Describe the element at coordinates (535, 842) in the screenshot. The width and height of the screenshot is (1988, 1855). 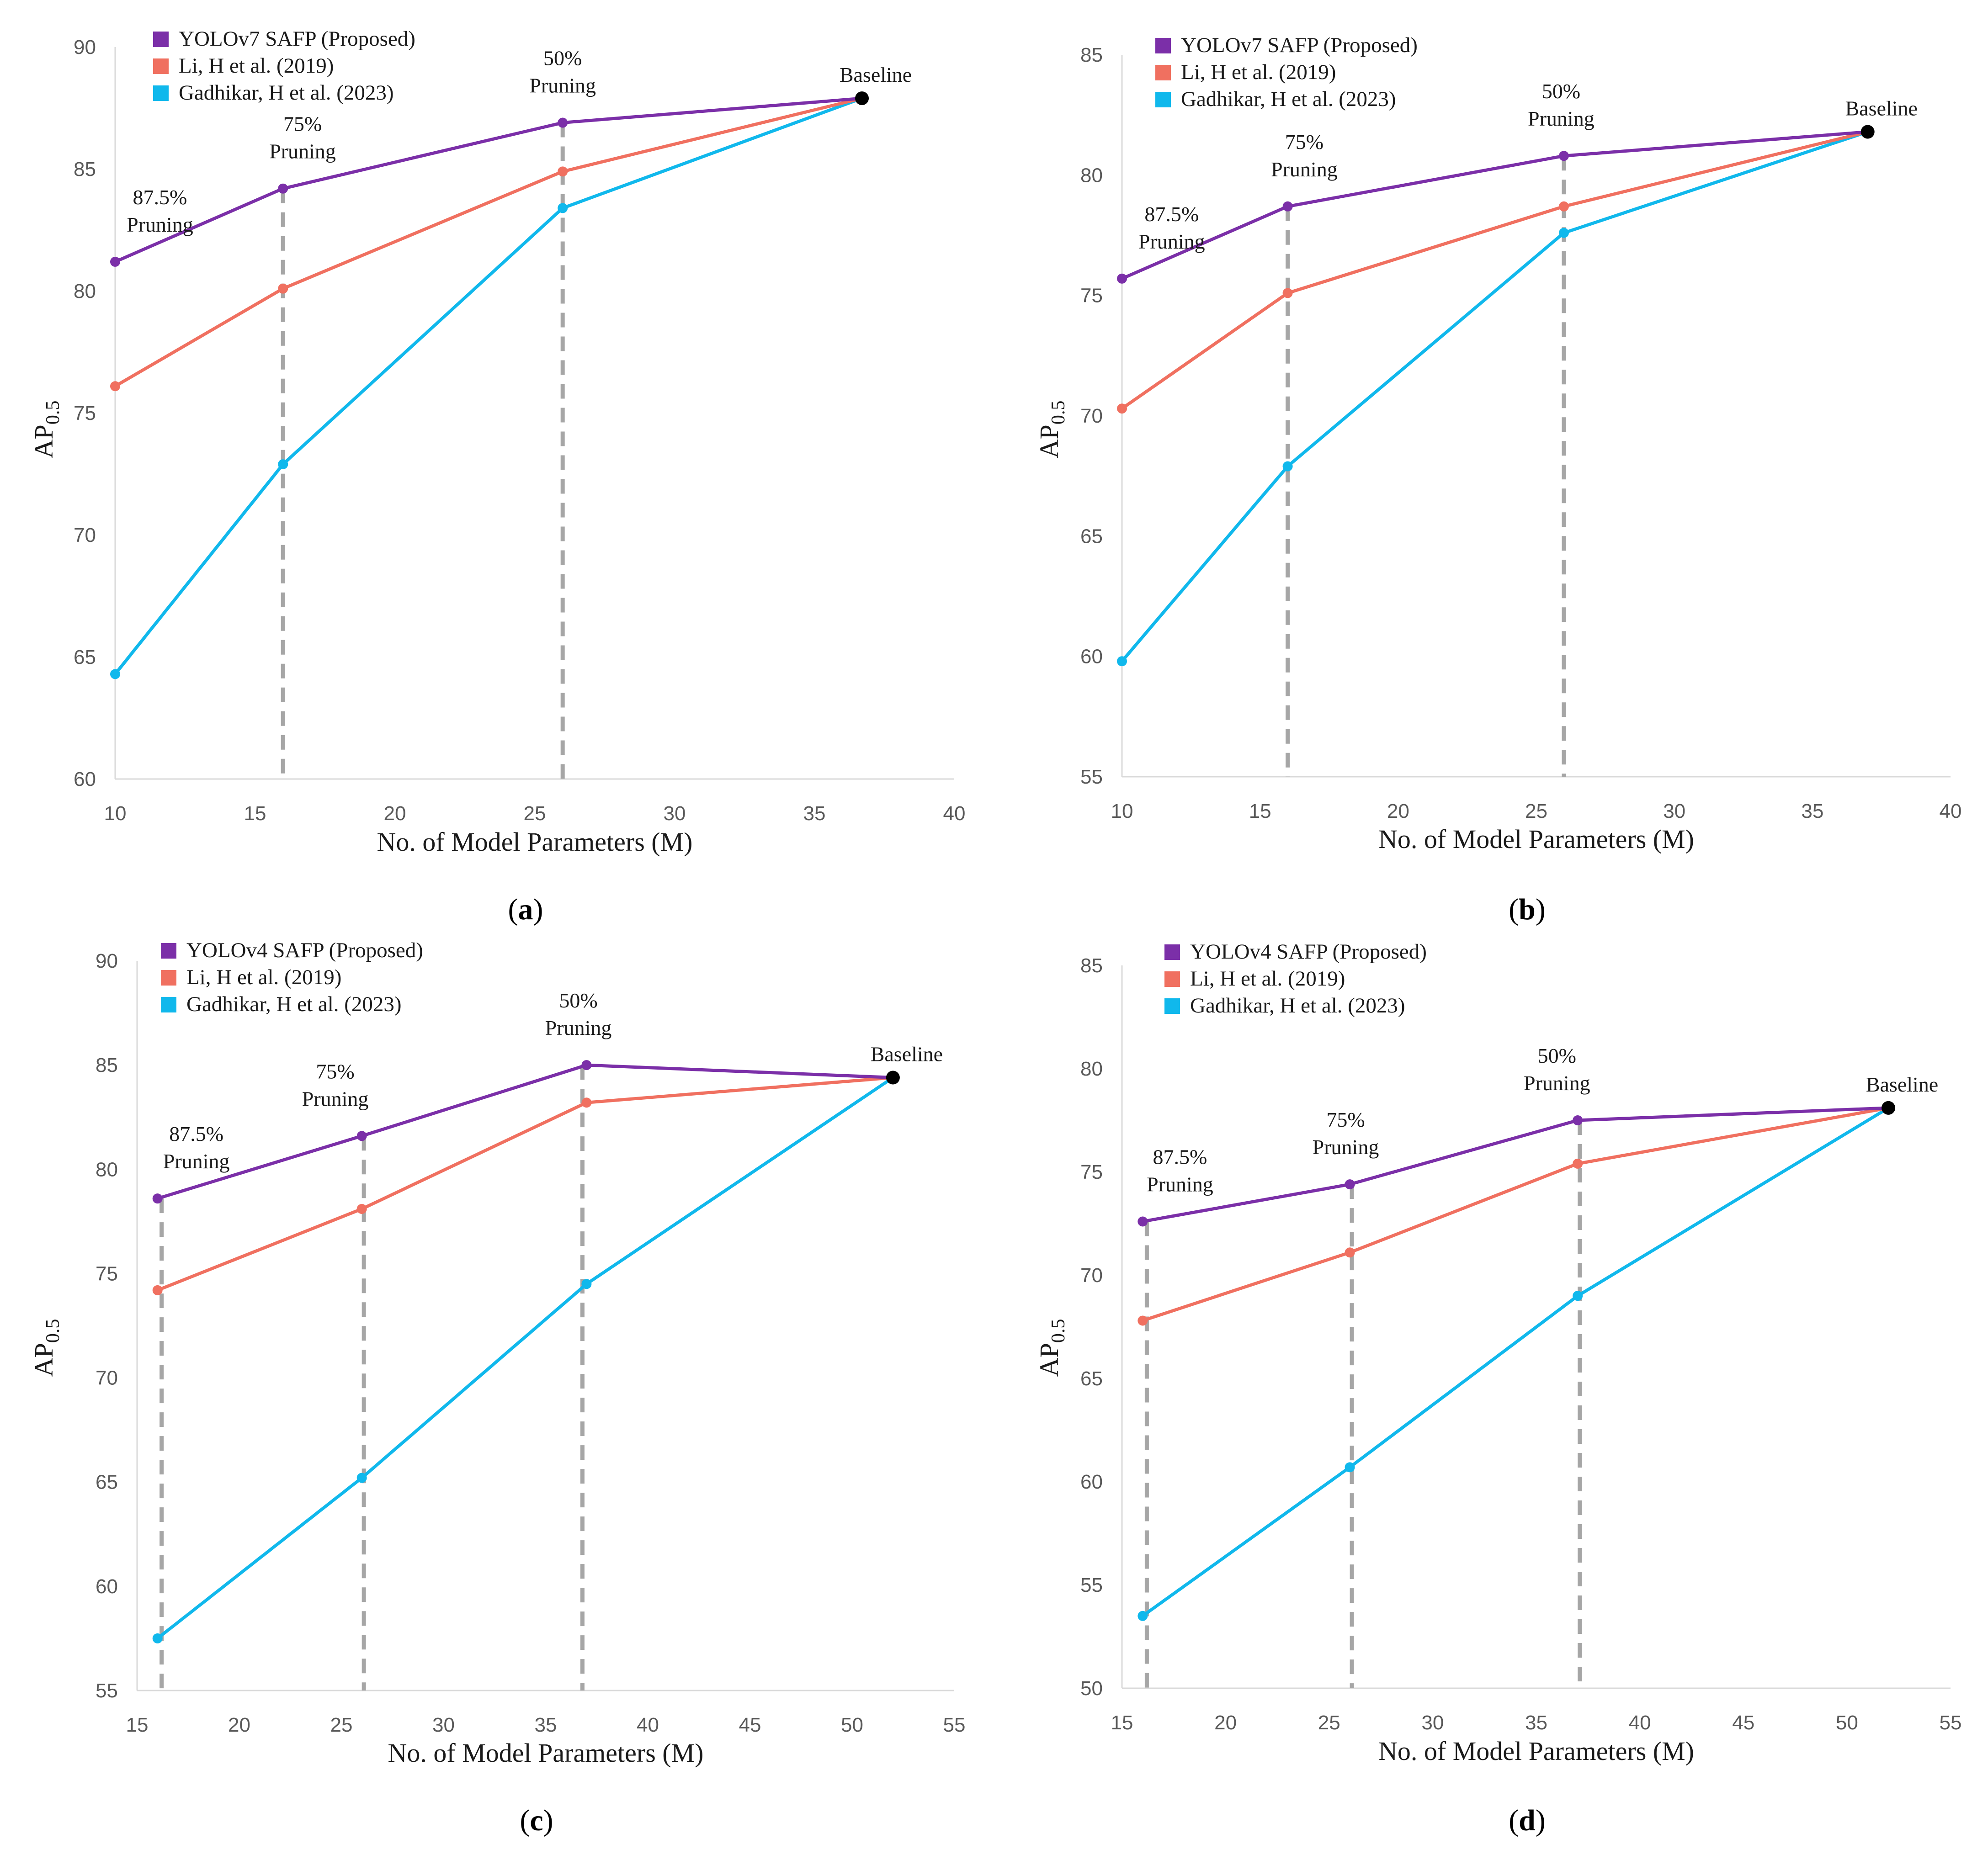
I see `x-axis-title: No. of Model Parameters (M)` at that location.